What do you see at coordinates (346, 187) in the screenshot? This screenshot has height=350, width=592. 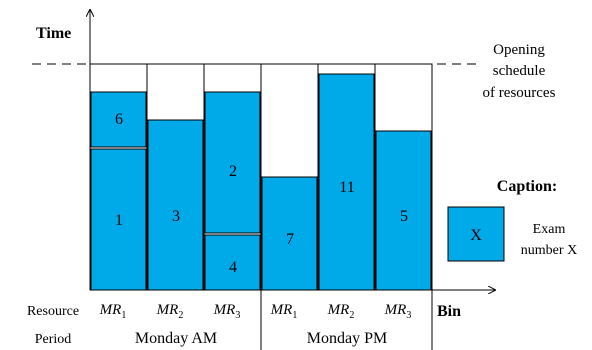 I see `exam-label-11: 11` at bounding box center [346, 187].